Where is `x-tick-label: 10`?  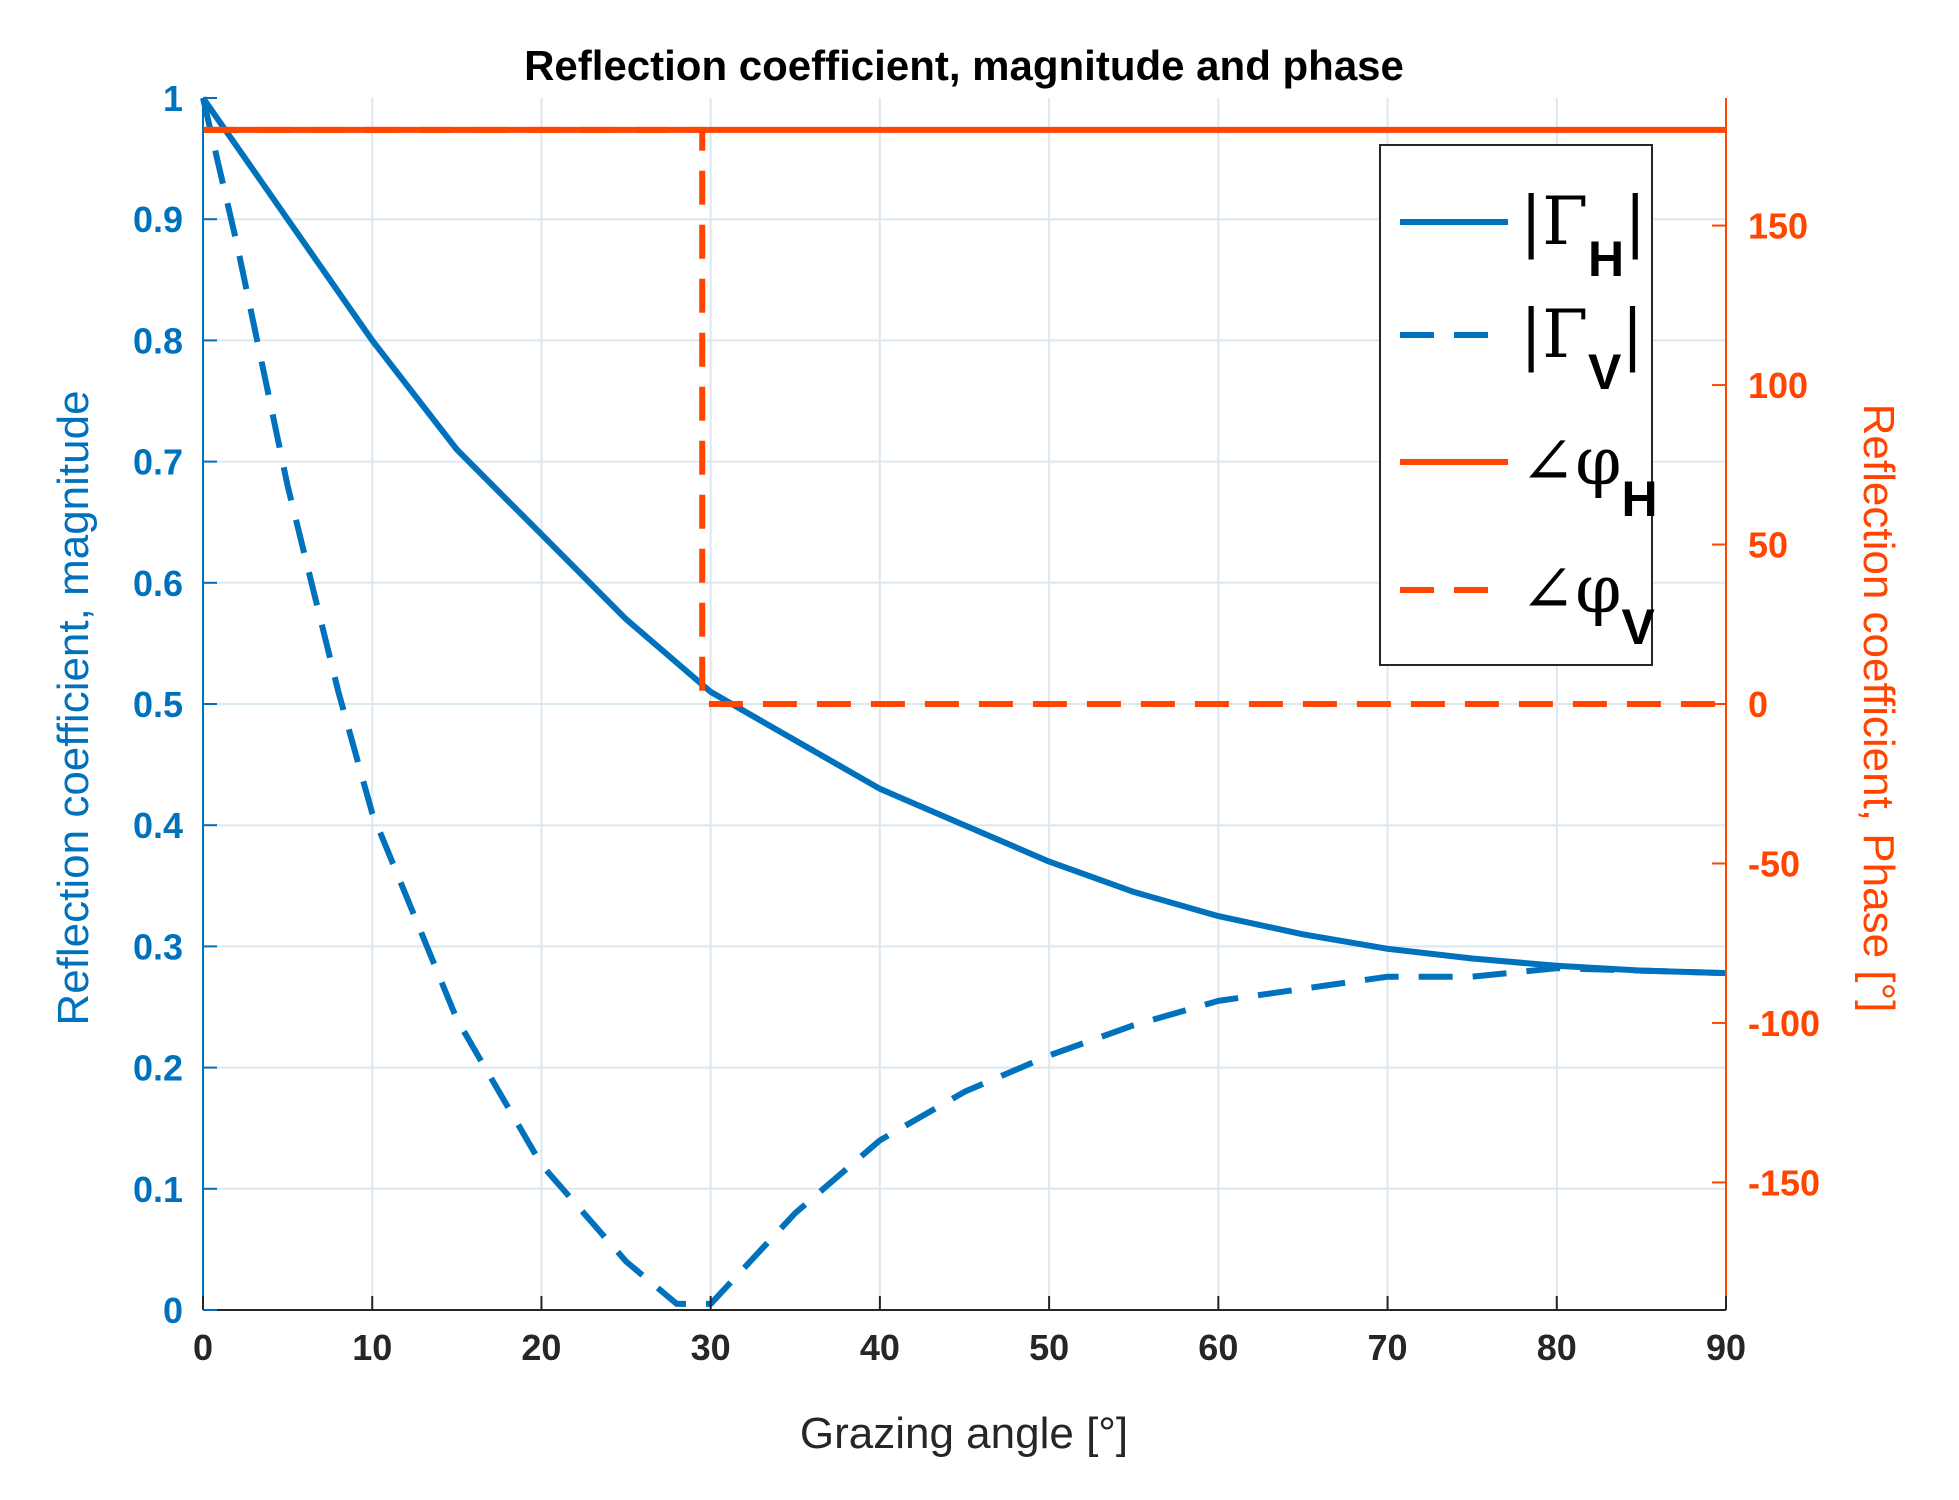
x-tick-label: 10 is located at coordinates (372, 1347).